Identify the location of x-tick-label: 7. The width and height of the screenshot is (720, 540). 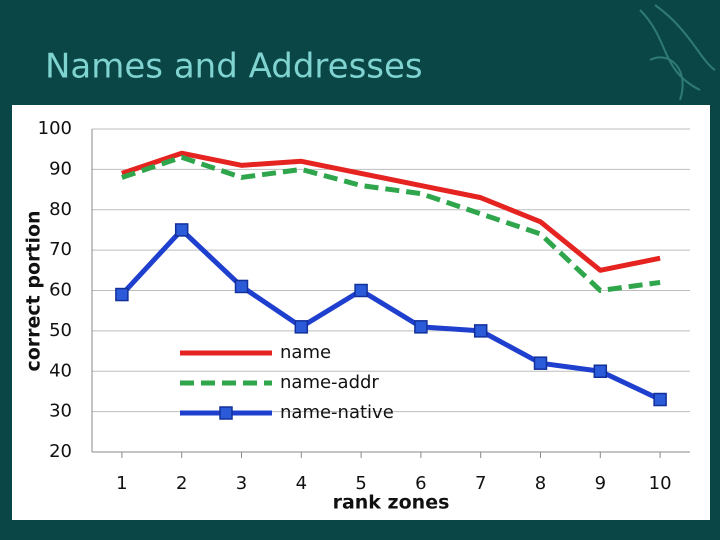
(480, 483).